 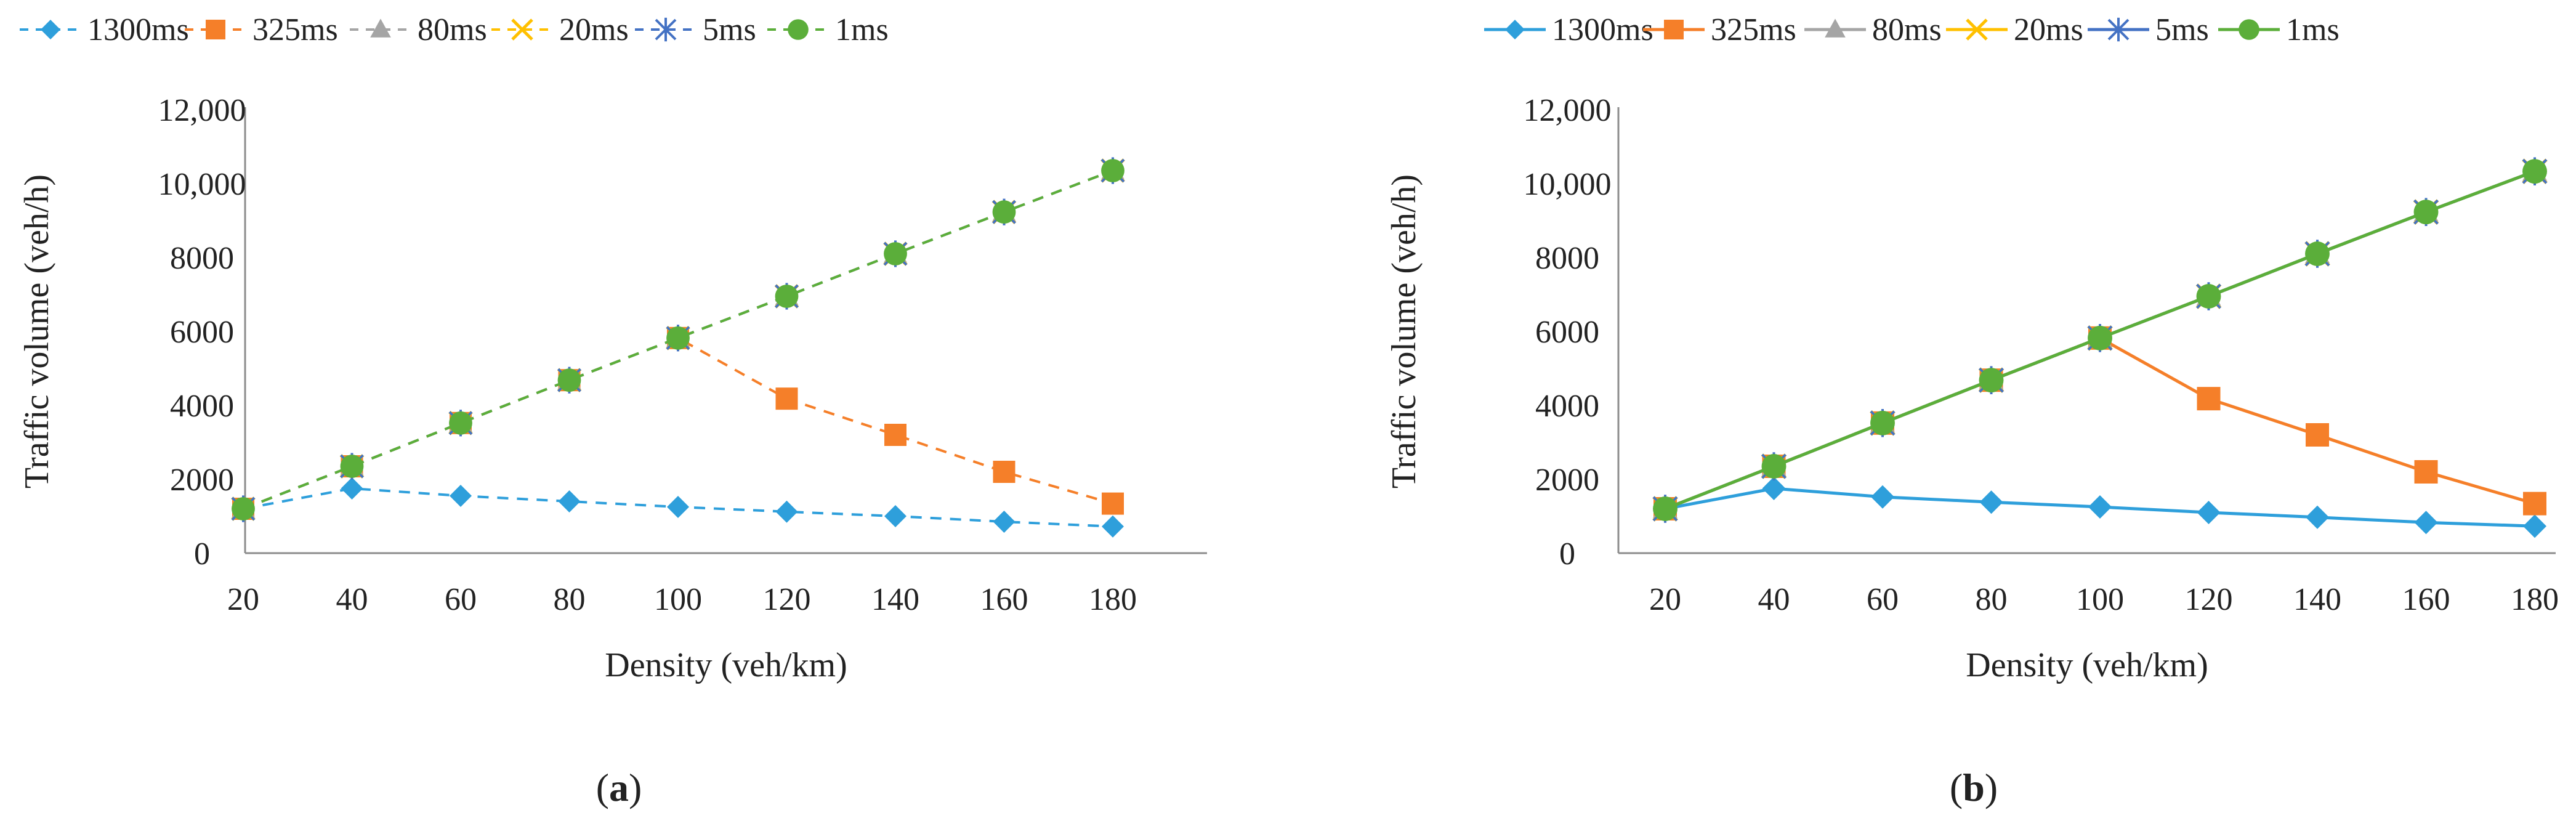 I want to click on x-tick-label: 160, so click(x=2426, y=599).